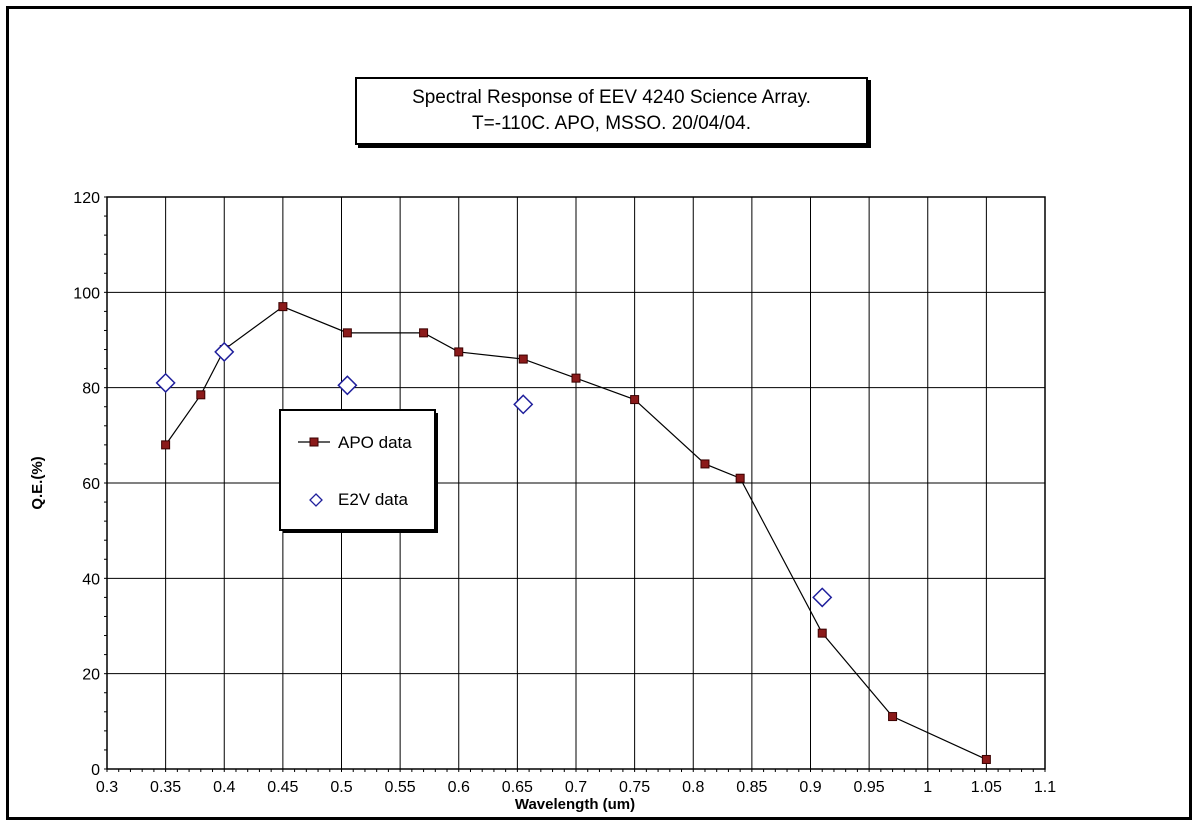 The height and width of the screenshot is (828, 1200). I want to click on x-tick-label: 0.3, so click(107, 787).